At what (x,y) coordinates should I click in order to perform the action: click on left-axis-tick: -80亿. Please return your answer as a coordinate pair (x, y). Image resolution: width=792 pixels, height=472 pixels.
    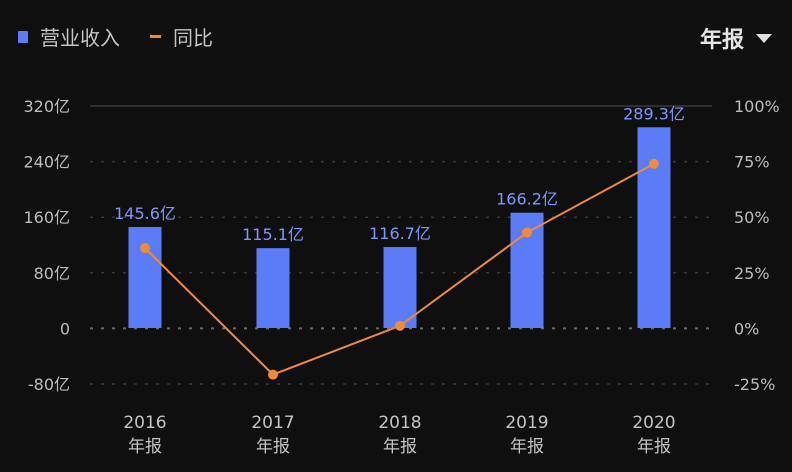
    Looking at the image, I should click on (49, 384).